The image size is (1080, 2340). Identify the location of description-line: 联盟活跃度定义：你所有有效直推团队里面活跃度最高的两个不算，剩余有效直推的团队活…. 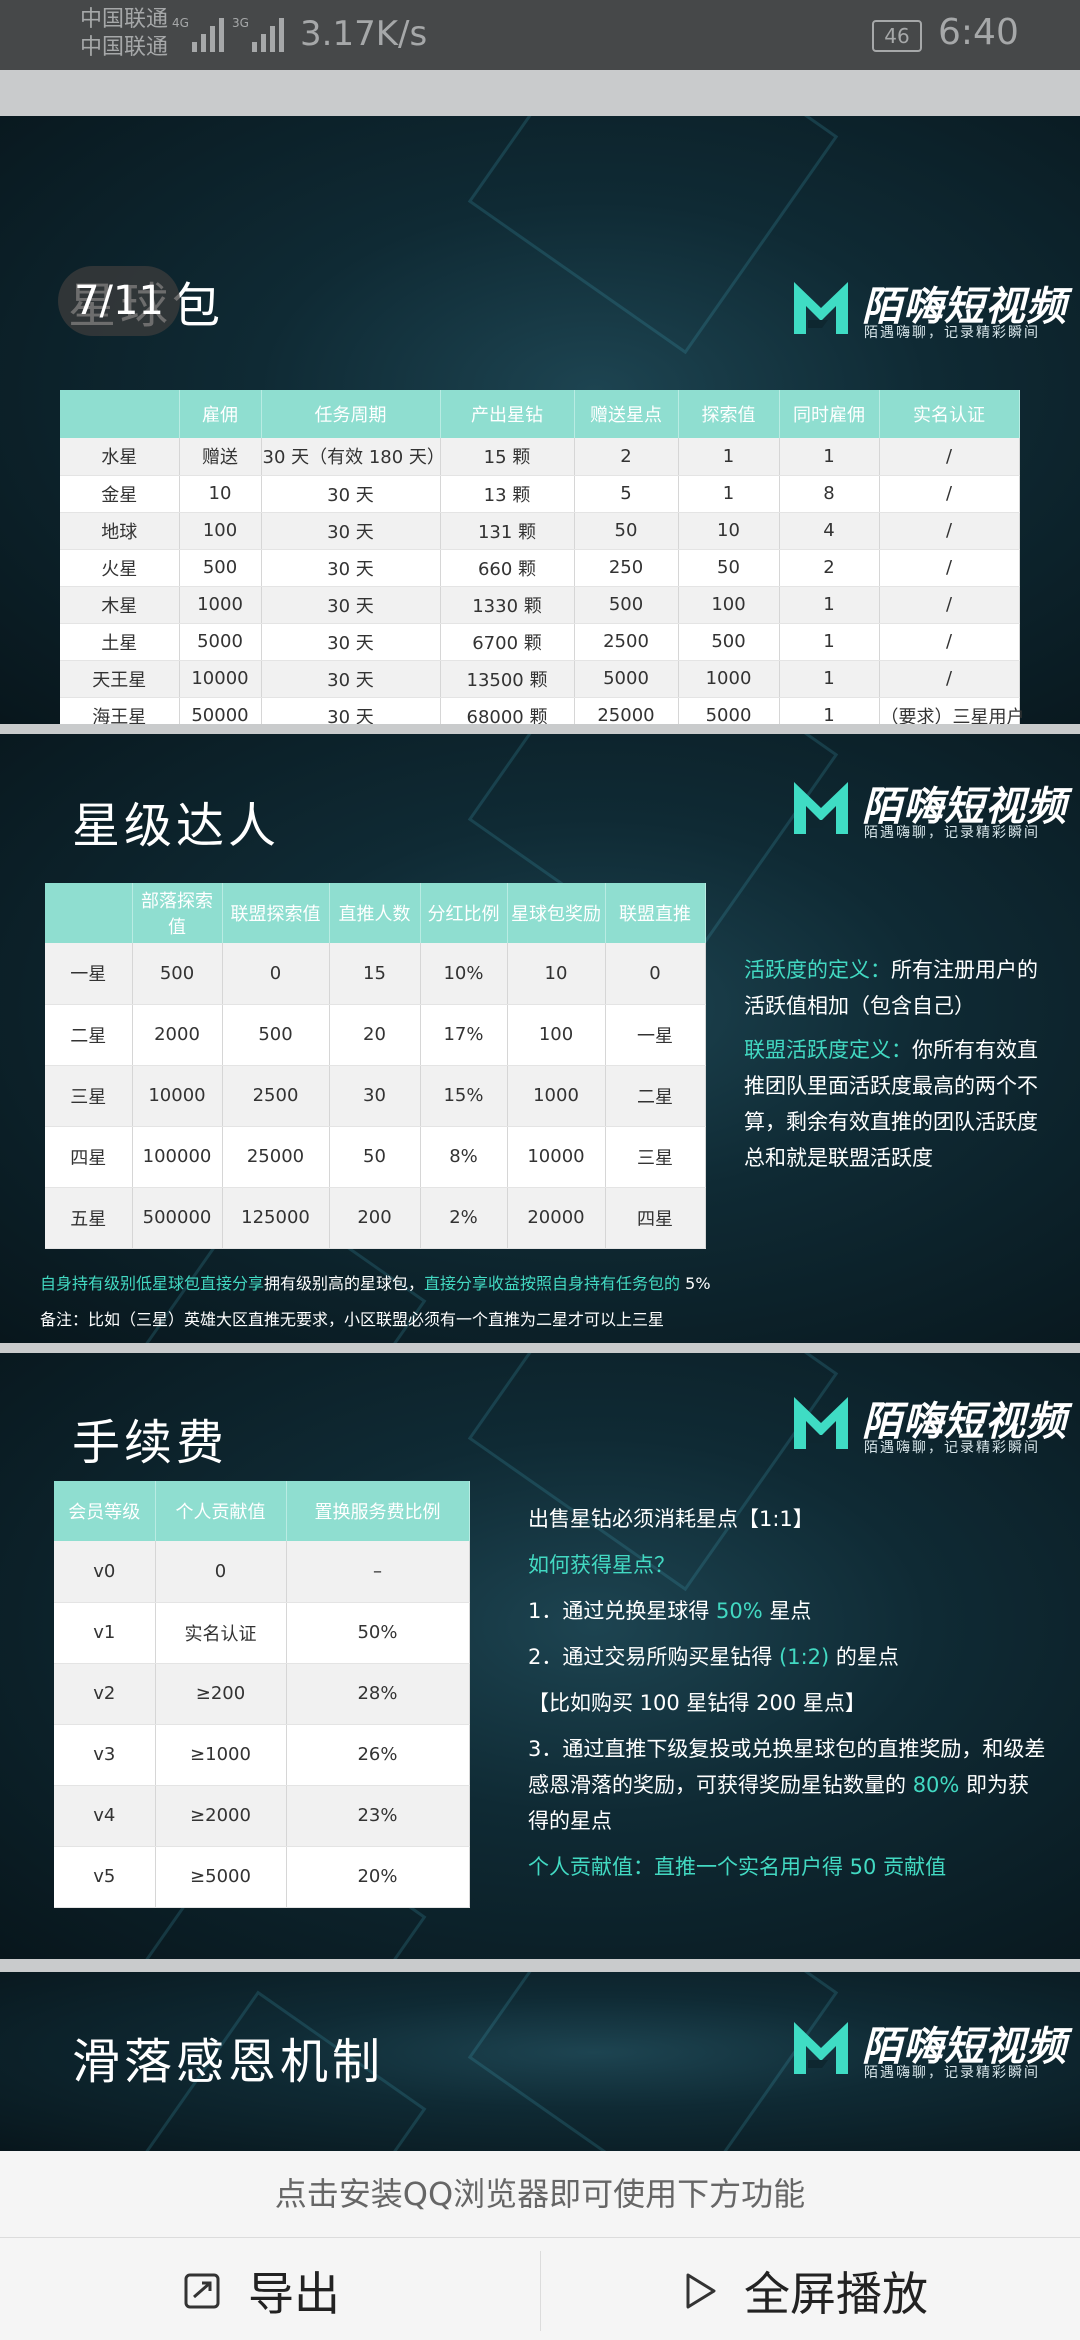
(894, 1104).